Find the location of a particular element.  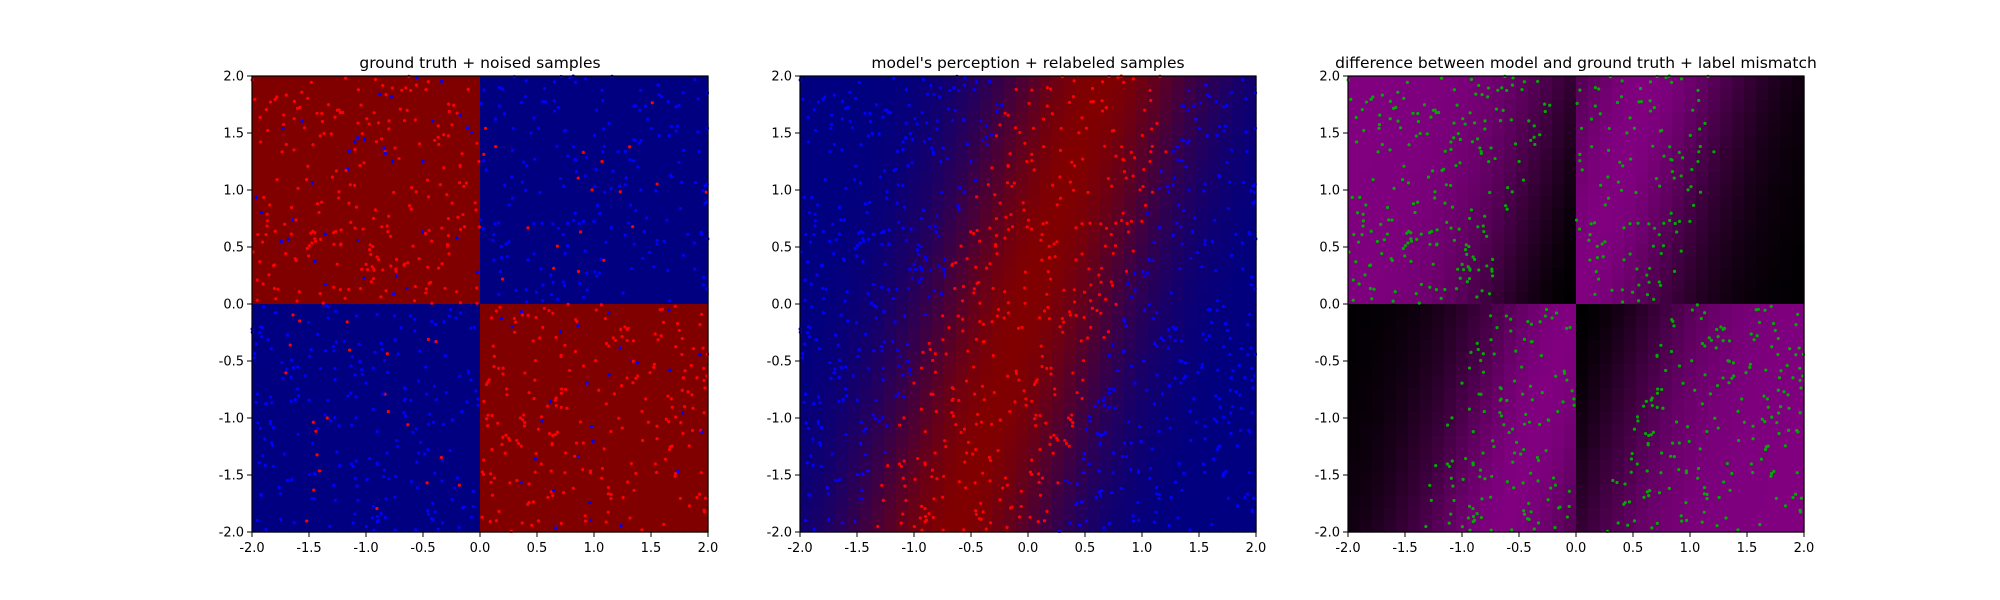

x-tick-label: 0.5 is located at coordinates (1085, 548).